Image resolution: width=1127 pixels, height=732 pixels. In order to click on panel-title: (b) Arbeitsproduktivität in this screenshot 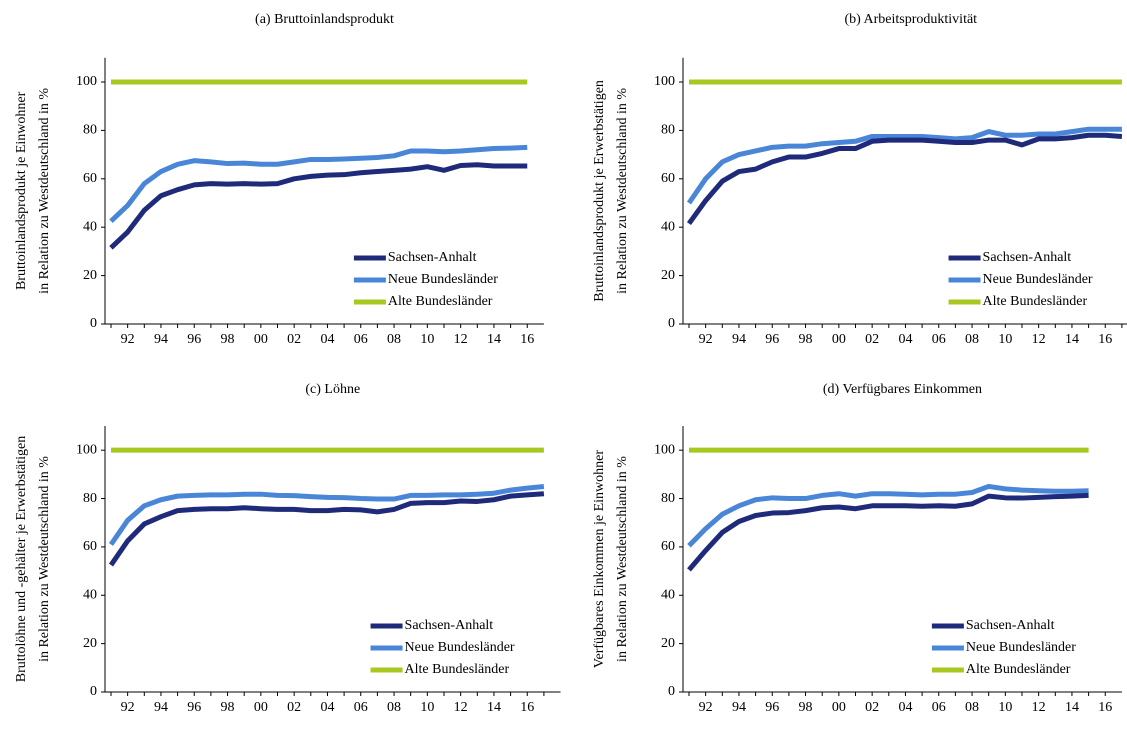, I will do `click(910, 19)`.